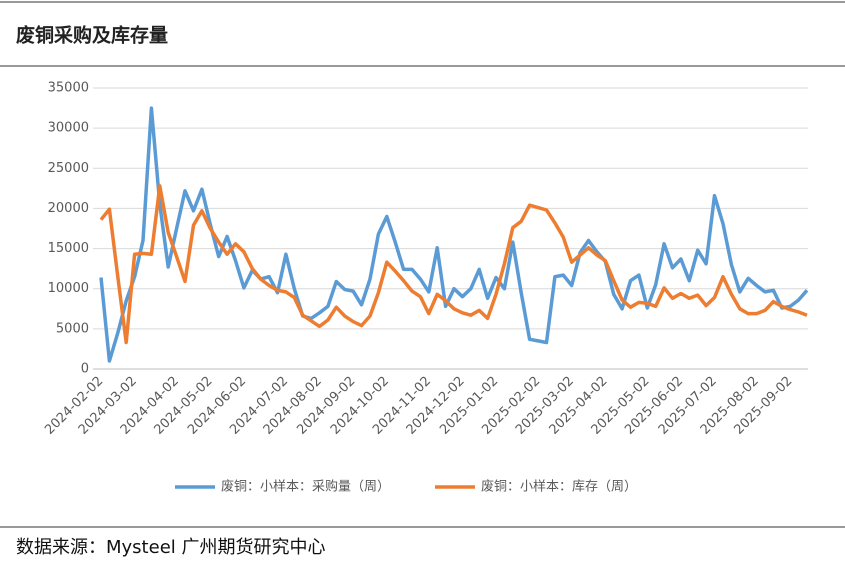 The image size is (845, 570). Describe the element at coordinates (92, 35) in the screenshot. I see `chart-title: 废铜采购及库存量` at that location.